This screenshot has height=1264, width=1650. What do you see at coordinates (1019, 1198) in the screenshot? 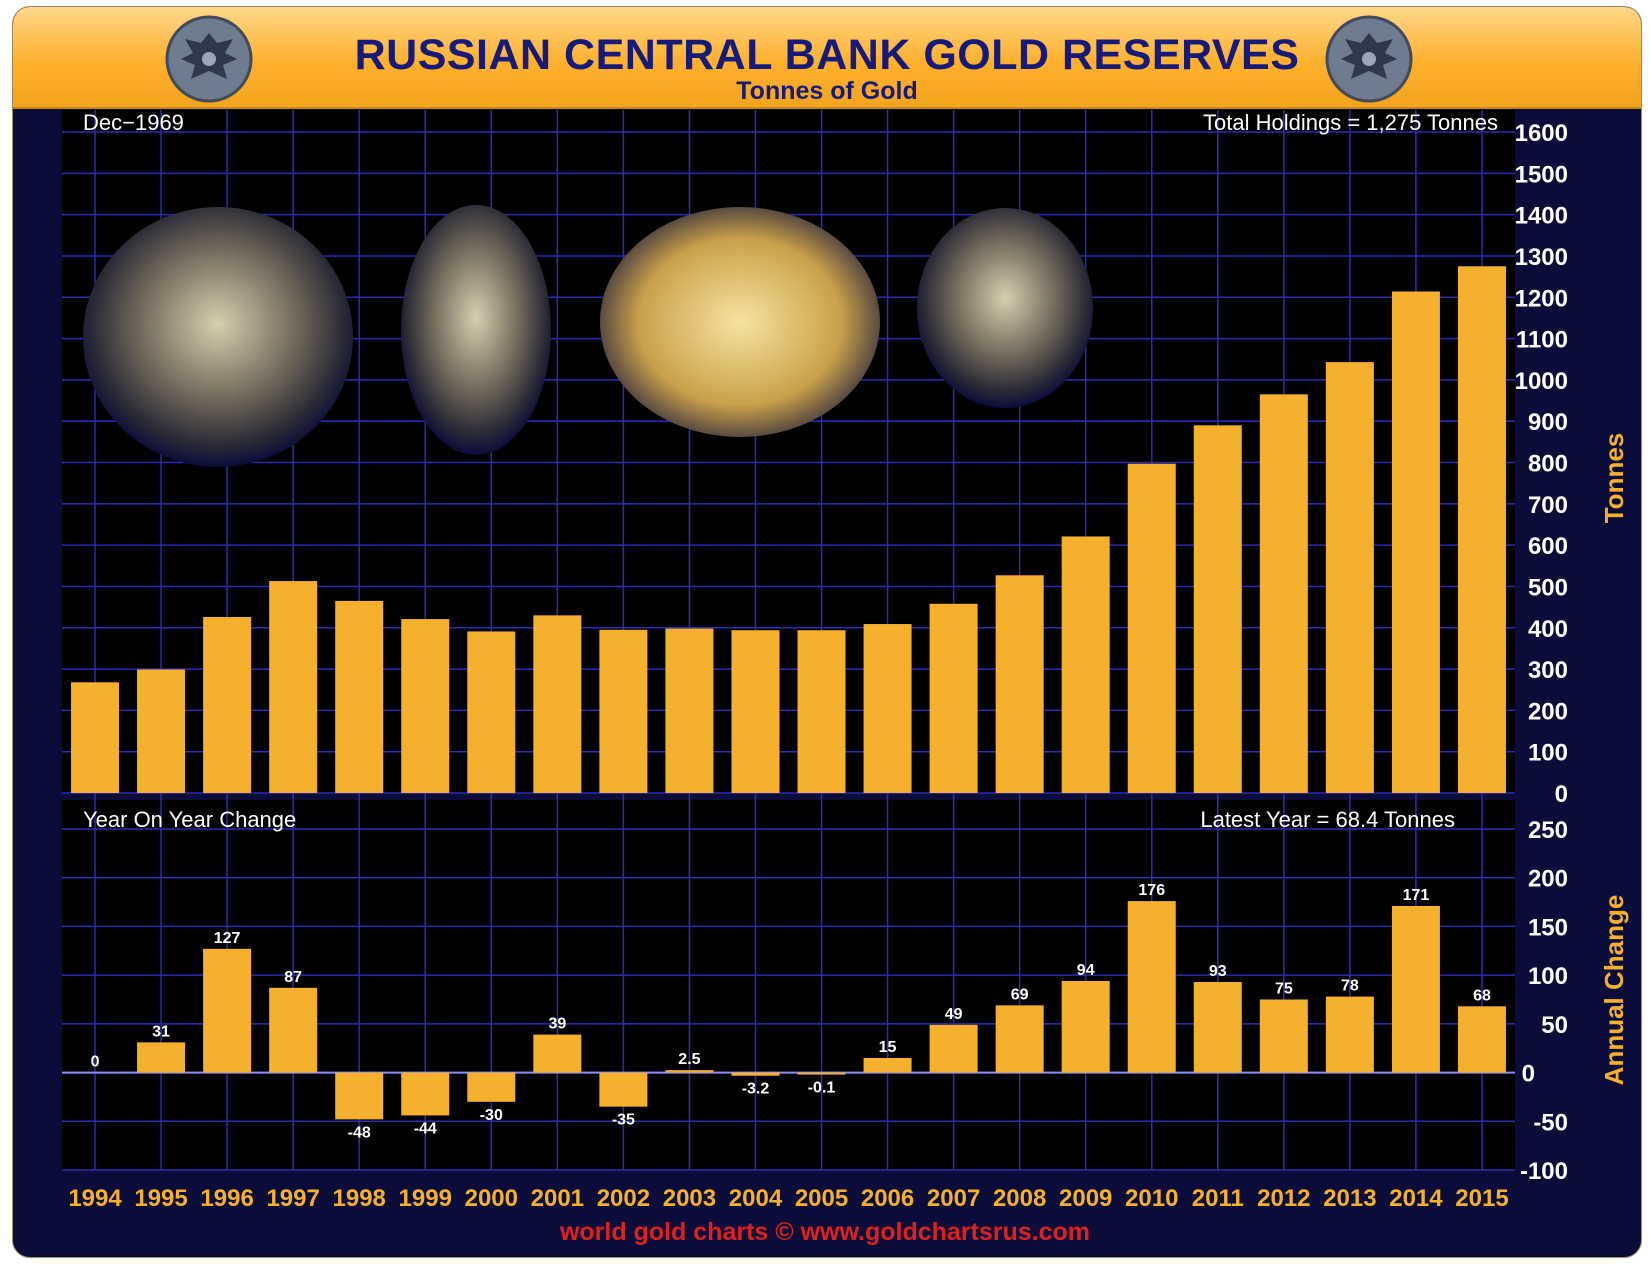
I see `x-tick-label: 2008` at bounding box center [1019, 1198].